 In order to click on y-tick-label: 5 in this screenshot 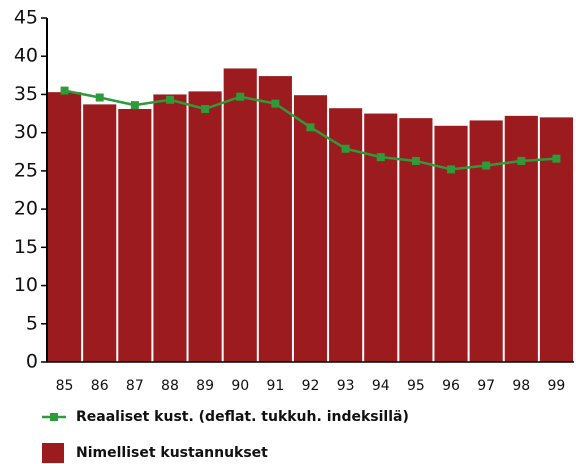, I will do `click(32, 323)`.